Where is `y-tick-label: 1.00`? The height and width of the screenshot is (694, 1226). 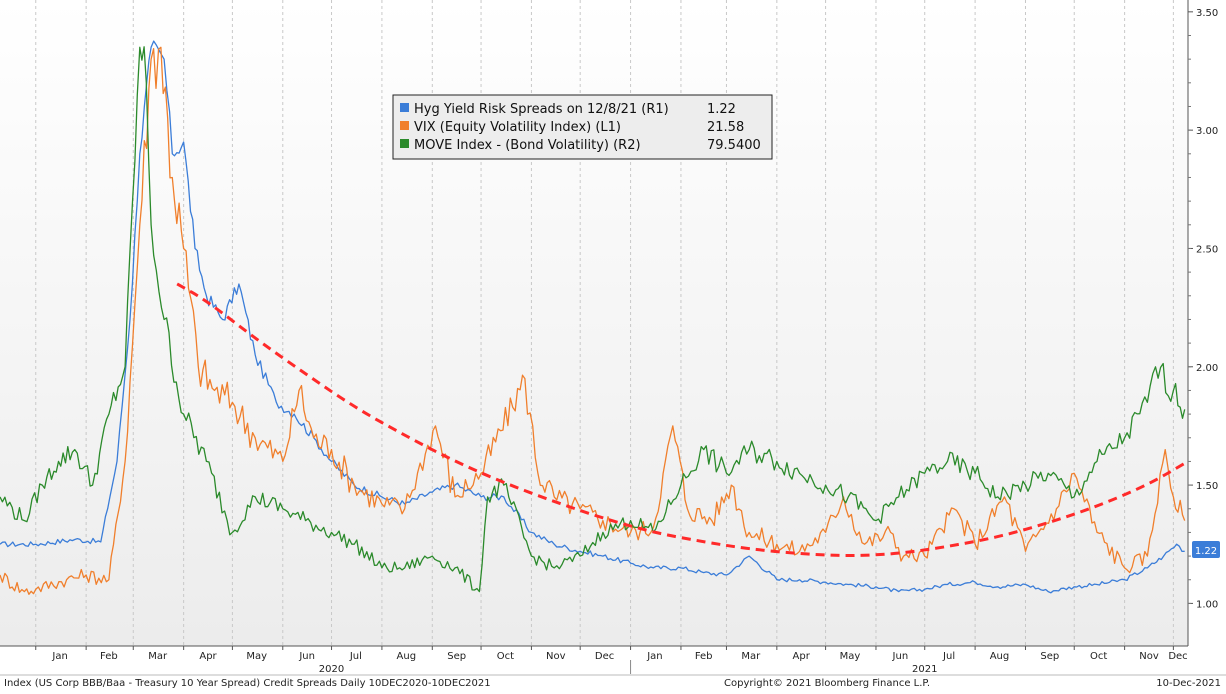
y-tick-label: 1.00 is located at coordinates (1207, 604).